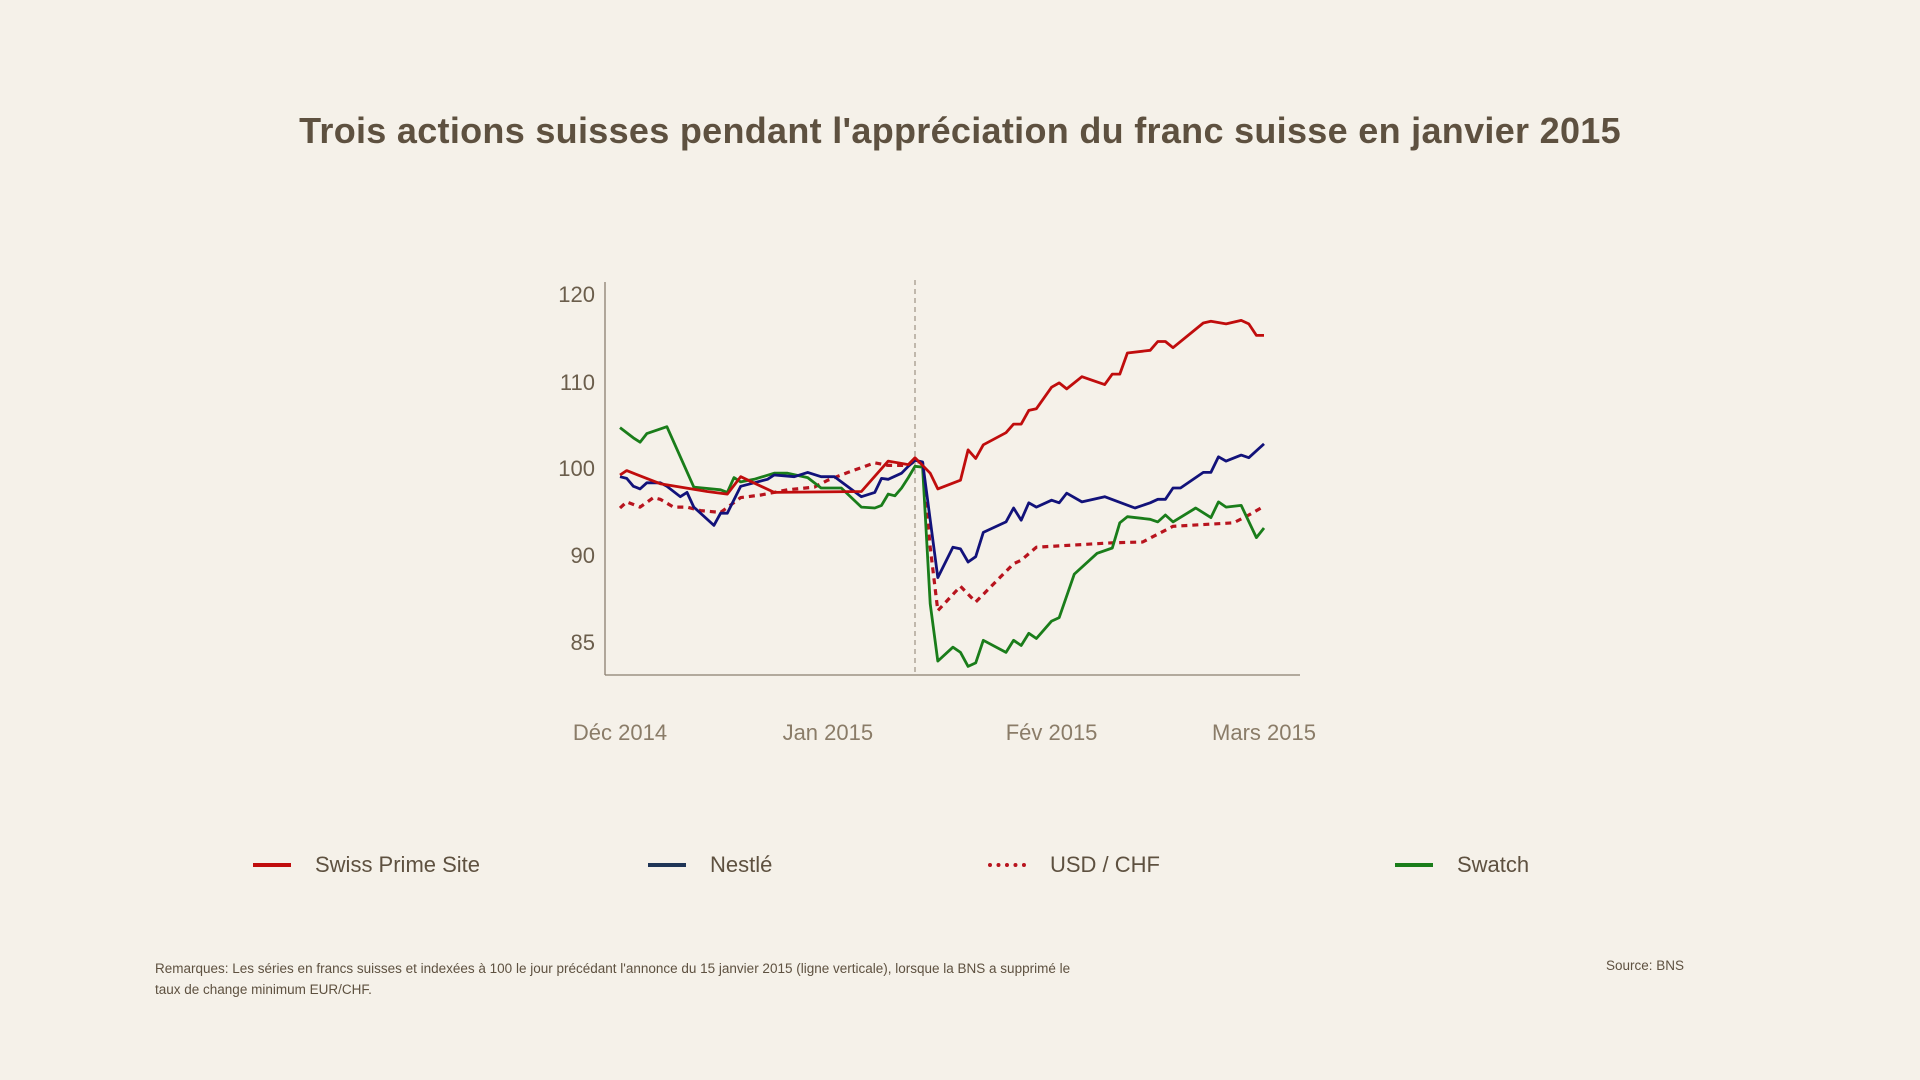 This screenshot has height=1080, width=1920. Describe the element at coordinates (1493, 864) in the screenshot. I see `legend-label: Swatch` at that location.